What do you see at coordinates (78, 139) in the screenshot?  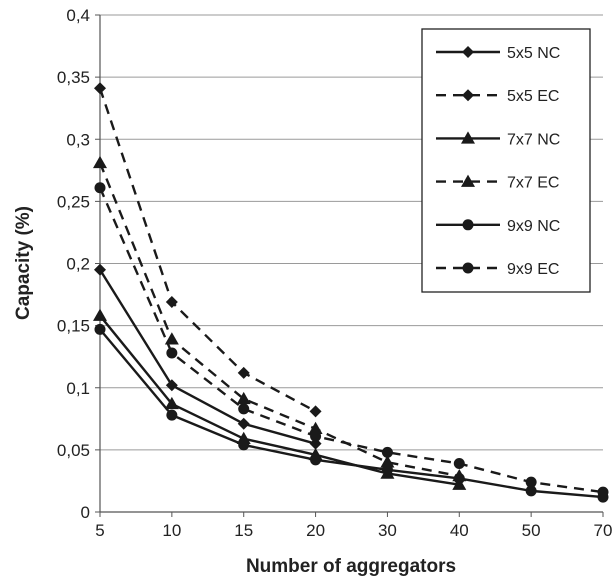 I see `y-tick-label: 0,3` at bounding box center [78, 139].